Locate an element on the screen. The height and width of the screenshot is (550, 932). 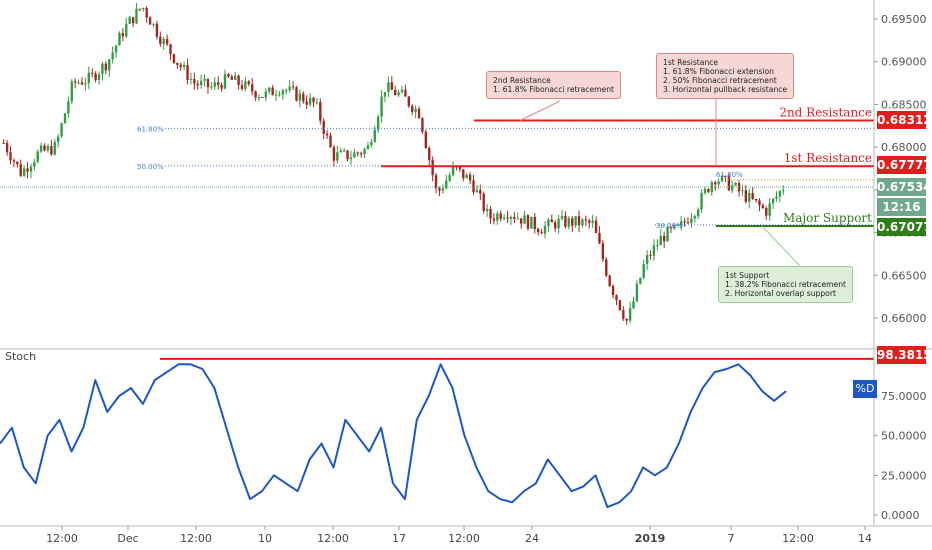
time-tick-label: 12:00 is located at coordinates (62, 538).